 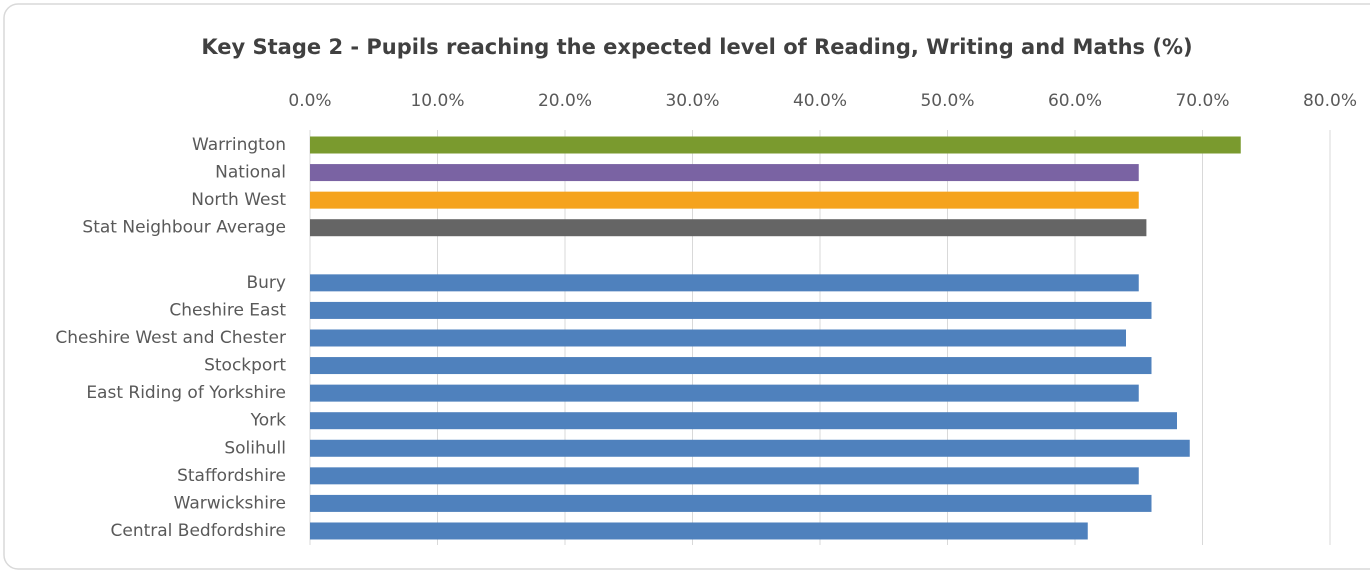 What do you see at coordinates (267, 283) in the screenshot?
I see `y-tick-label: Bury` at bounding box center [267, 283].